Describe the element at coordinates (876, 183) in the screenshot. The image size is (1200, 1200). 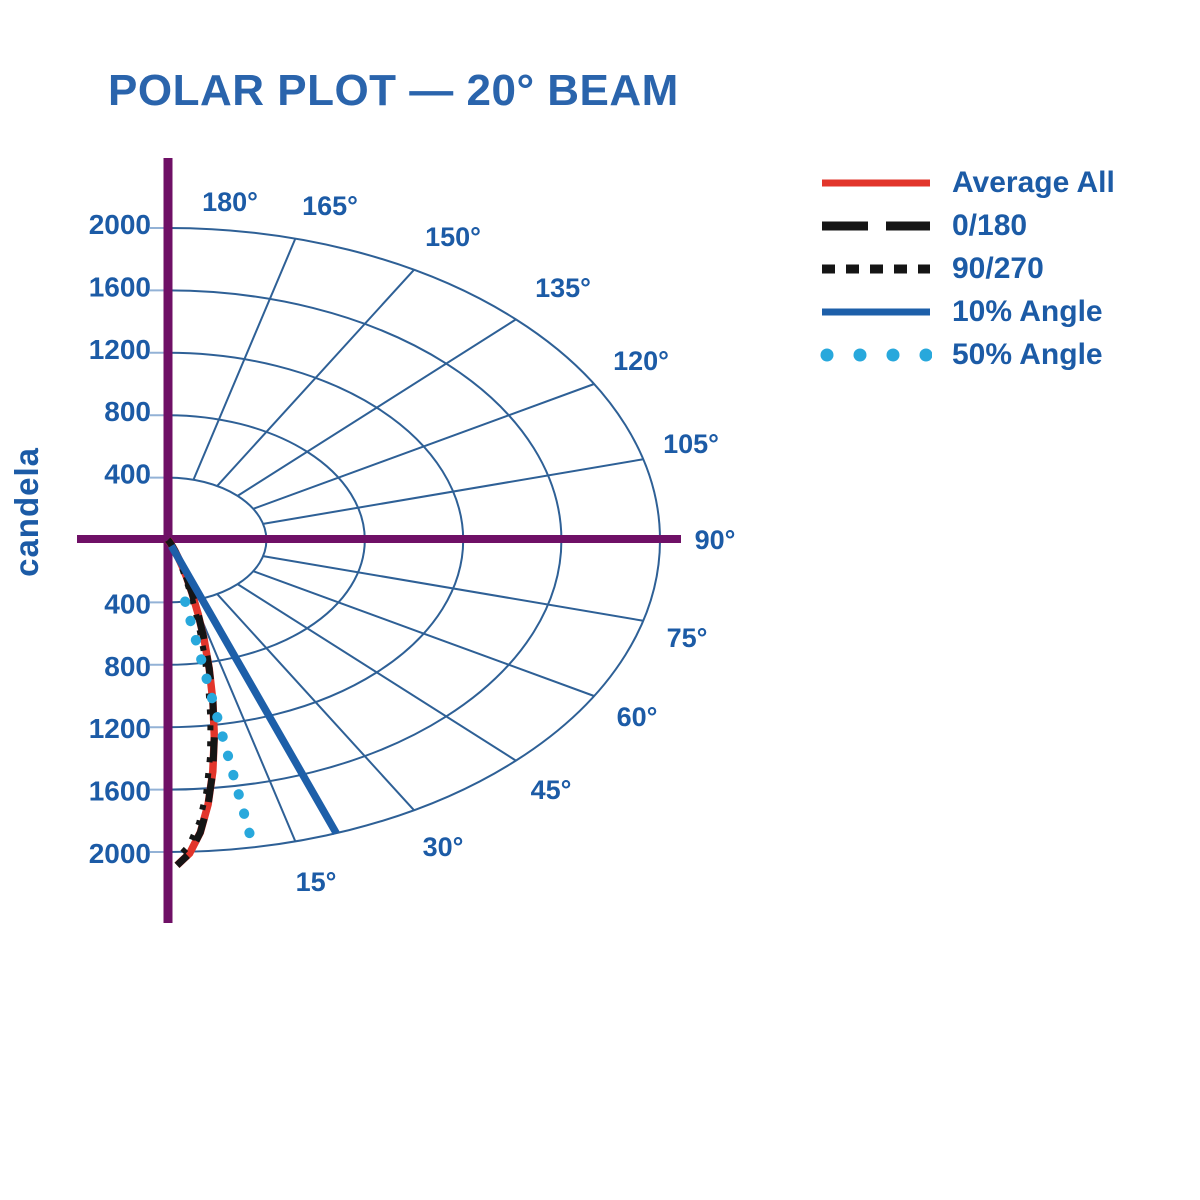
I see `legend-swatch-average-all-icon` at that location.